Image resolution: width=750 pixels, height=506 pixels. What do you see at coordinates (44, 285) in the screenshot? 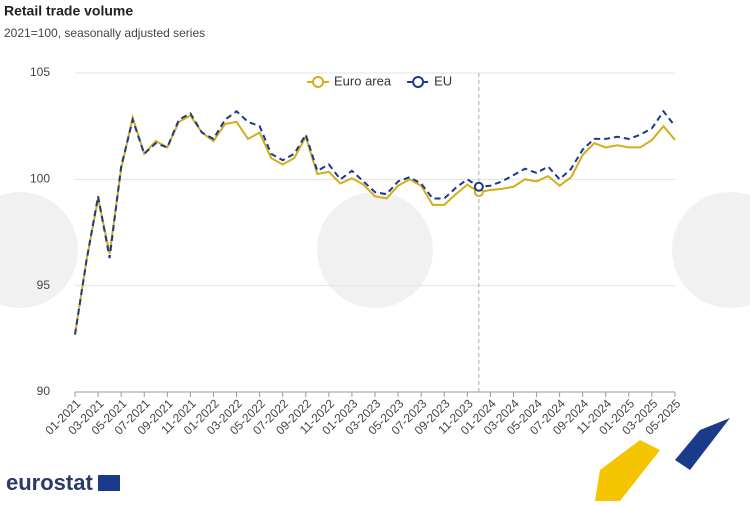
I see `y-tick-label: 95` at bounding box center [44, 285].